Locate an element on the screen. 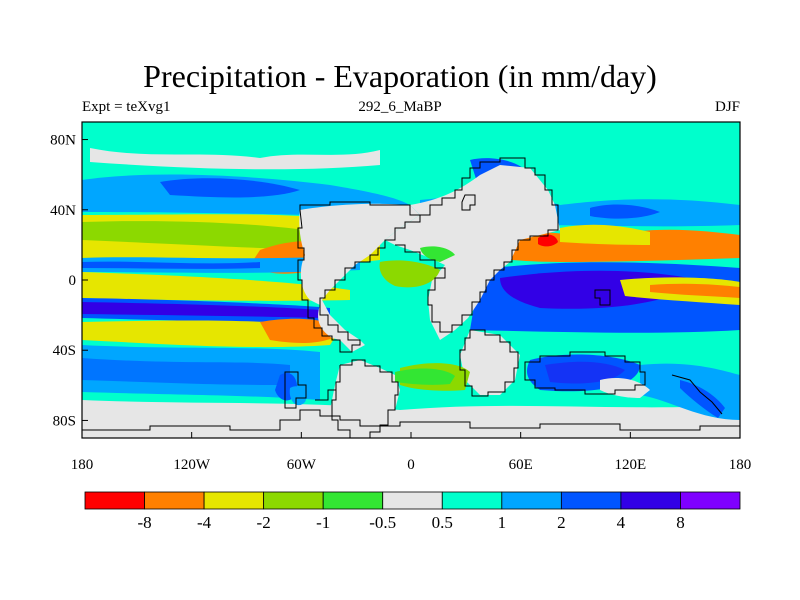  colorbar is located at coordinates (412, 500).